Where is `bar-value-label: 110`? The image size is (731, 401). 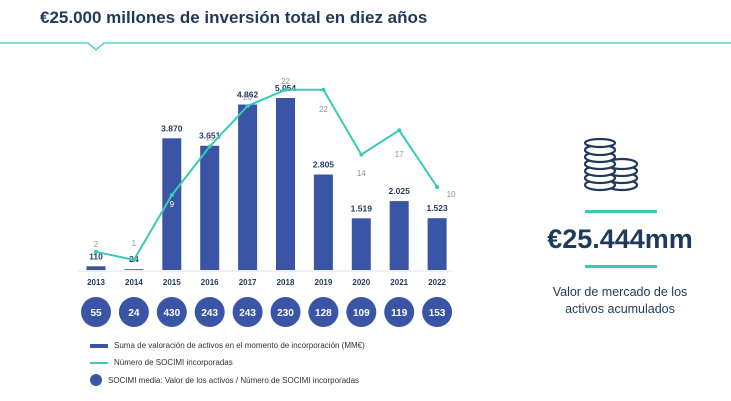
bar-value-label: 110 is located at coordinates (96, 256).